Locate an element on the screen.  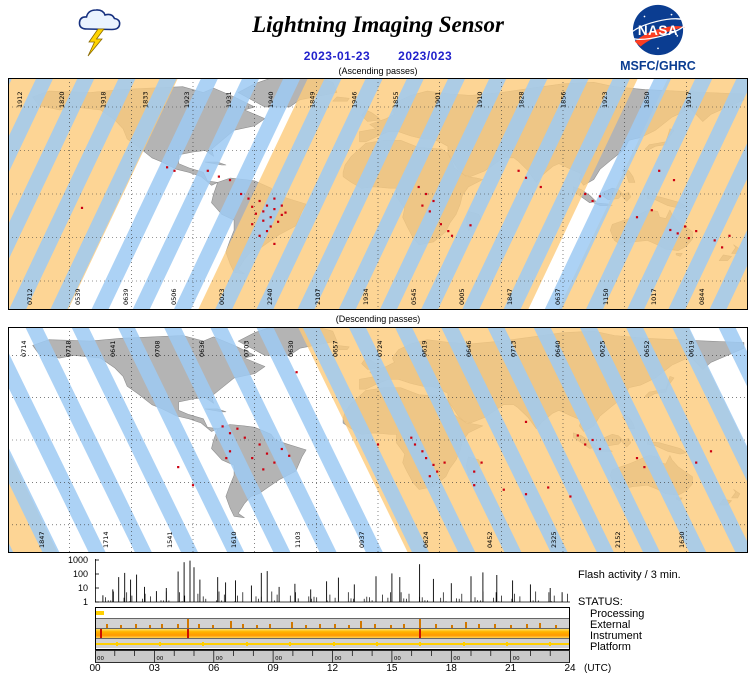
svg-text: 2240 is located at coordinates (270, 296).